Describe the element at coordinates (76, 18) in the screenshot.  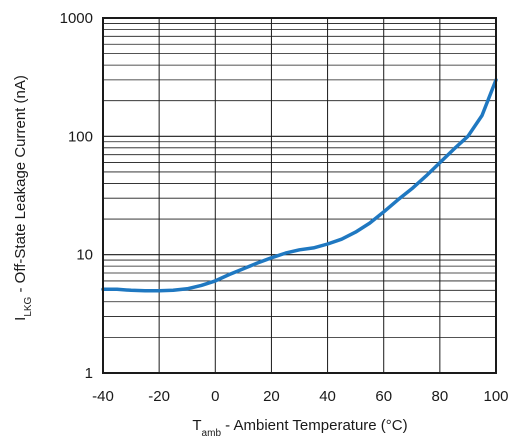
I see `y-tick-label: 1000` at that location.